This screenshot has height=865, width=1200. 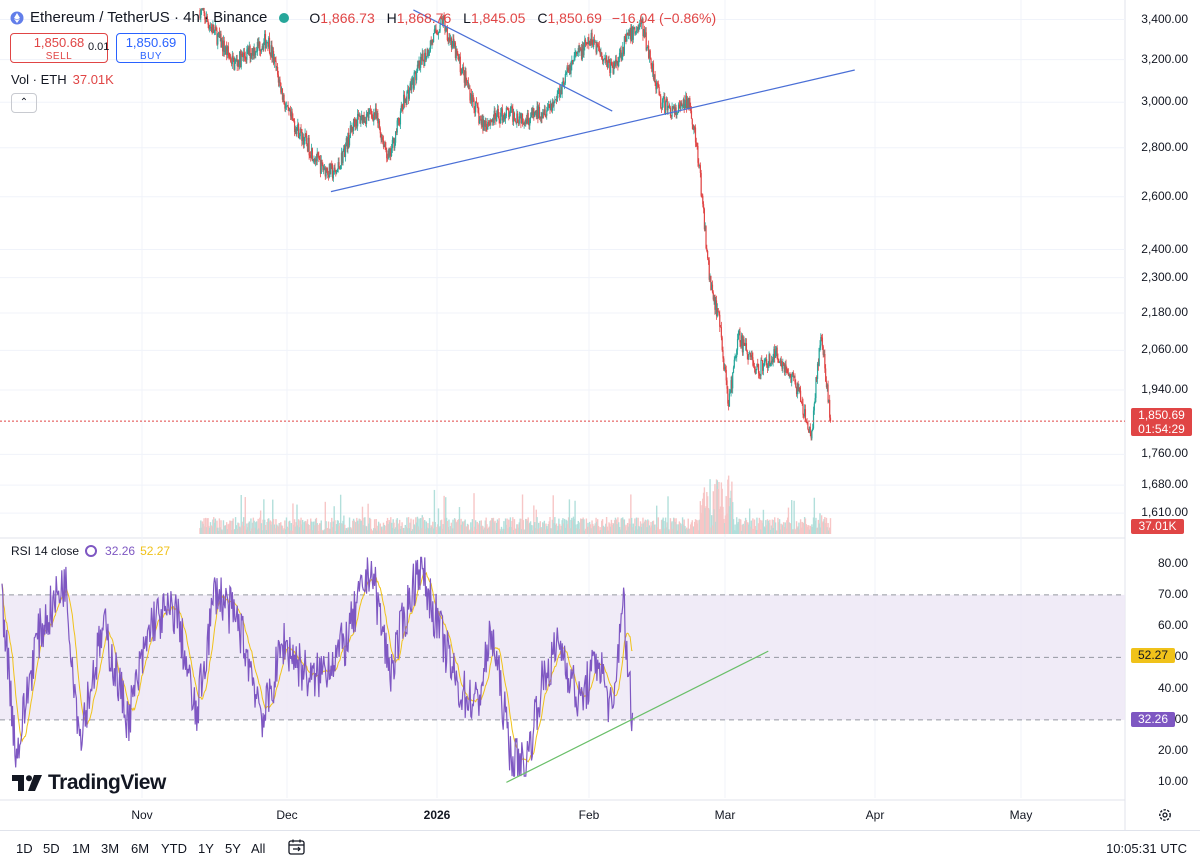 What do you see at coordinates (51, 848) in the screenshot?
I see `range-button-5d: 5D` at bounding box center [51, 848].